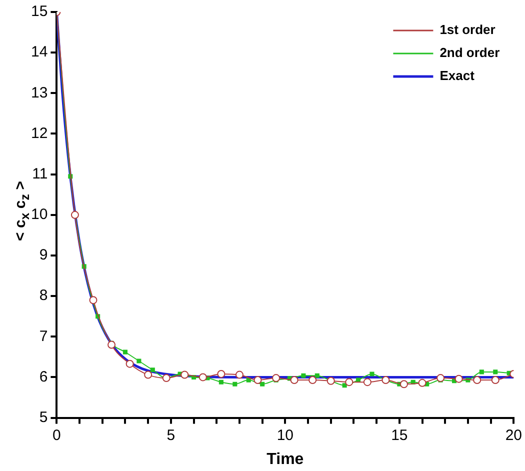 This screenshot has height=471, width=525. Describe the element at coordinates (470, 52) in the screenshot. I see `legend-label: 2nd order` at that location.